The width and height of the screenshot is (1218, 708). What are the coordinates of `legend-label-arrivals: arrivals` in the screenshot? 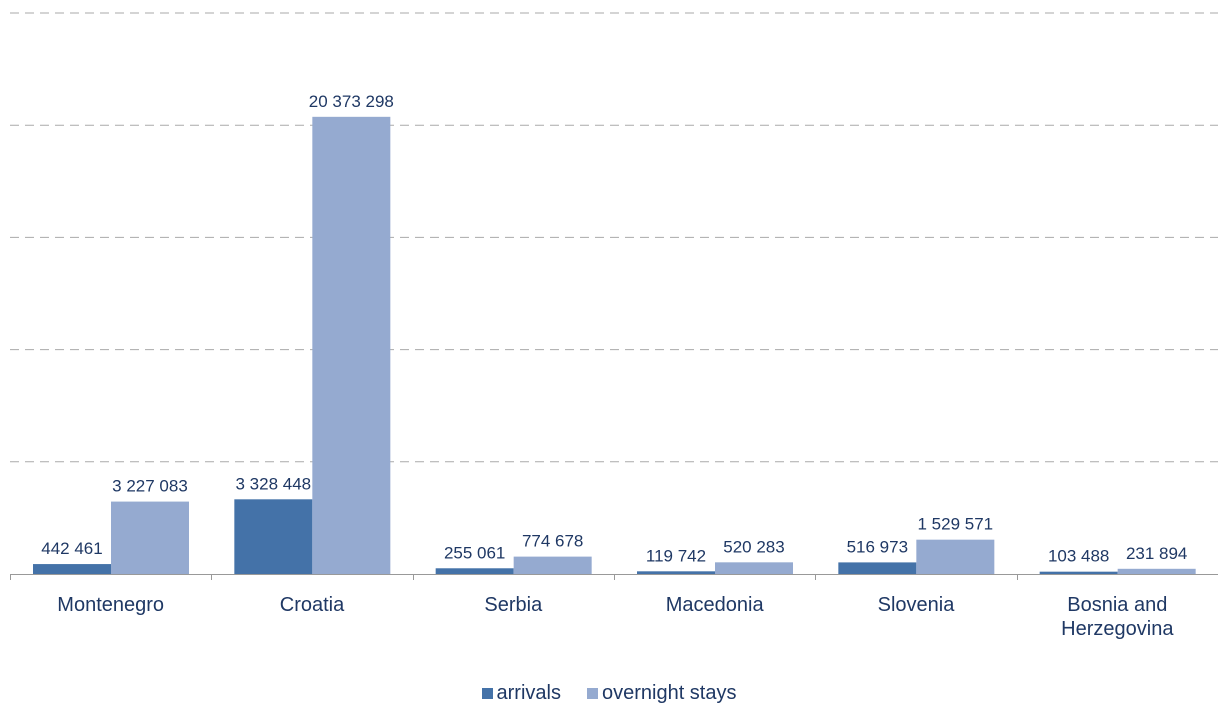 It's located at (528, 693).